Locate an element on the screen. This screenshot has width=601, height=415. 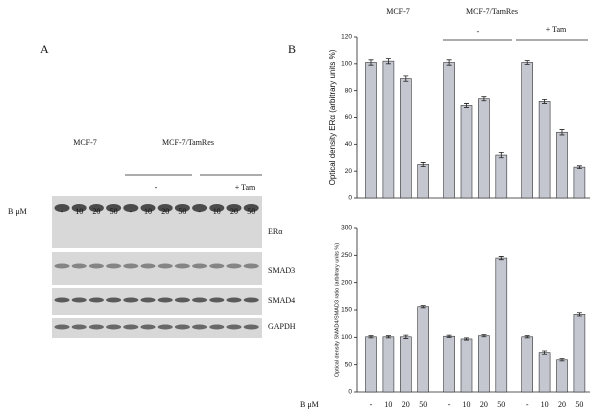
y-tick-label: 50 is located at coordinates (349, 364).